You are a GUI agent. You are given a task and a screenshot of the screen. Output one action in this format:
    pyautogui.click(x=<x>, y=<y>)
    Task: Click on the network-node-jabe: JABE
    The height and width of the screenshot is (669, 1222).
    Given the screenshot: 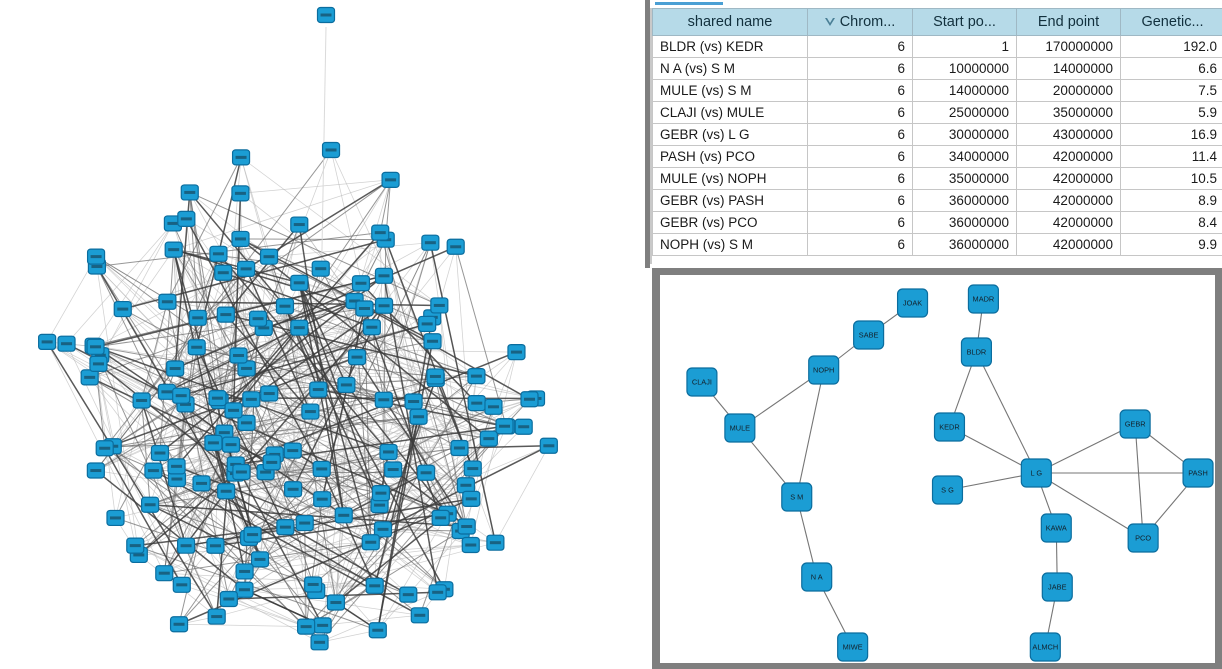 What is the action you would take?
    pyautogui.click(x=1057, y=587)
    